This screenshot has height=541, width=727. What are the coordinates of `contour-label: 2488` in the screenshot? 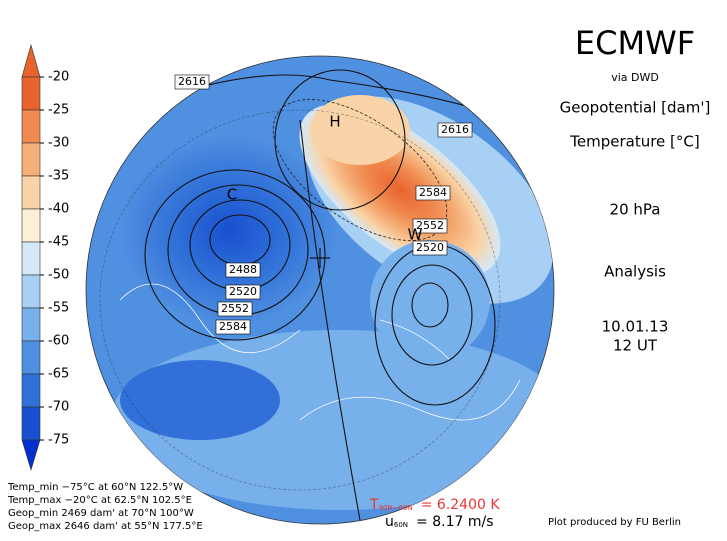 It's located at (243, 269).